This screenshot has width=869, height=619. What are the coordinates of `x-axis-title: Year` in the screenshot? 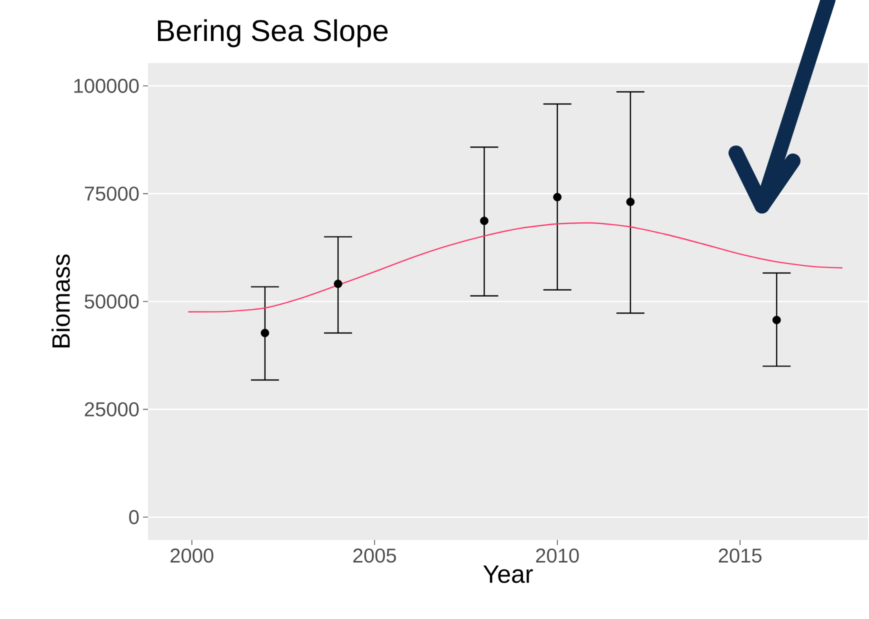 It's located at (508, 574).